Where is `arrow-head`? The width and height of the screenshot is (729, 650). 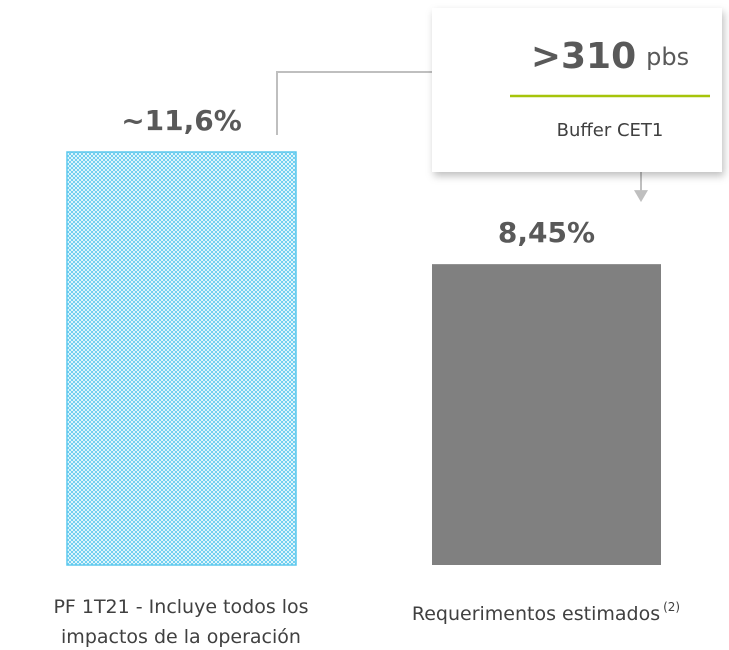
arrow-head is located at coordinates (641, 196).